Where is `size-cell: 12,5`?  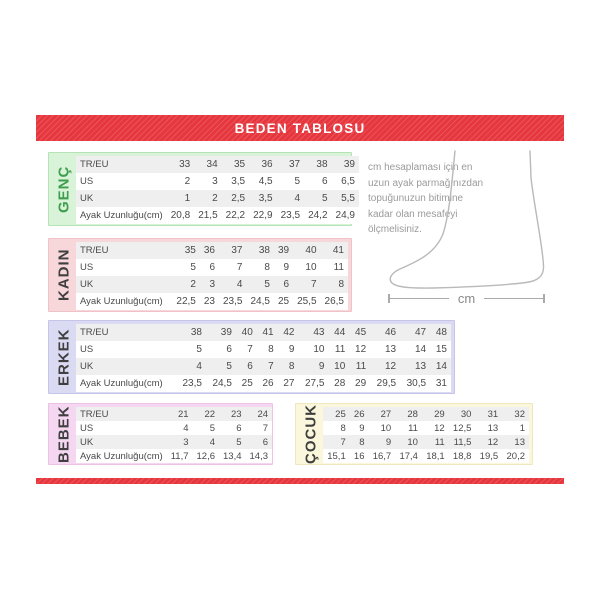 size-cell: 12,5 is located at coordinates (462, 428).